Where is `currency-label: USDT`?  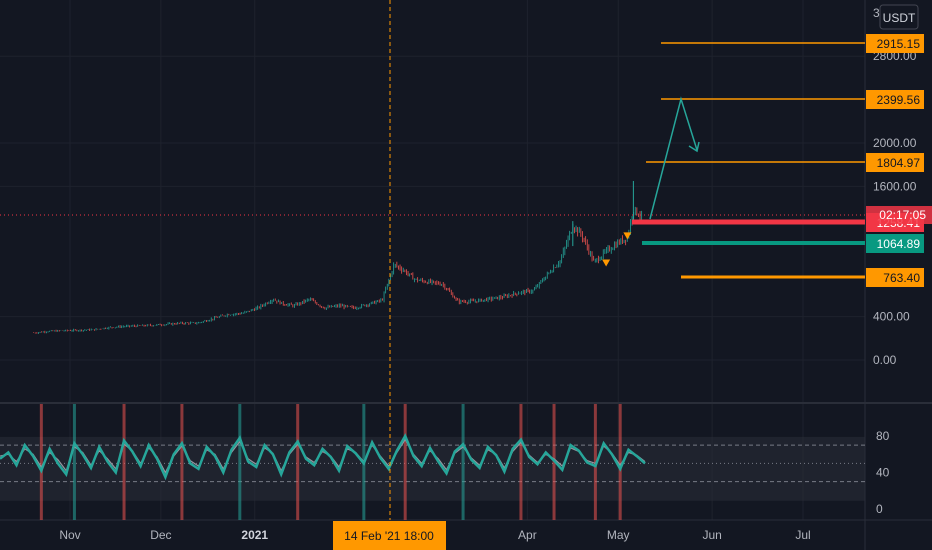
currency-label: USDT is located at coordinates (899, 18).